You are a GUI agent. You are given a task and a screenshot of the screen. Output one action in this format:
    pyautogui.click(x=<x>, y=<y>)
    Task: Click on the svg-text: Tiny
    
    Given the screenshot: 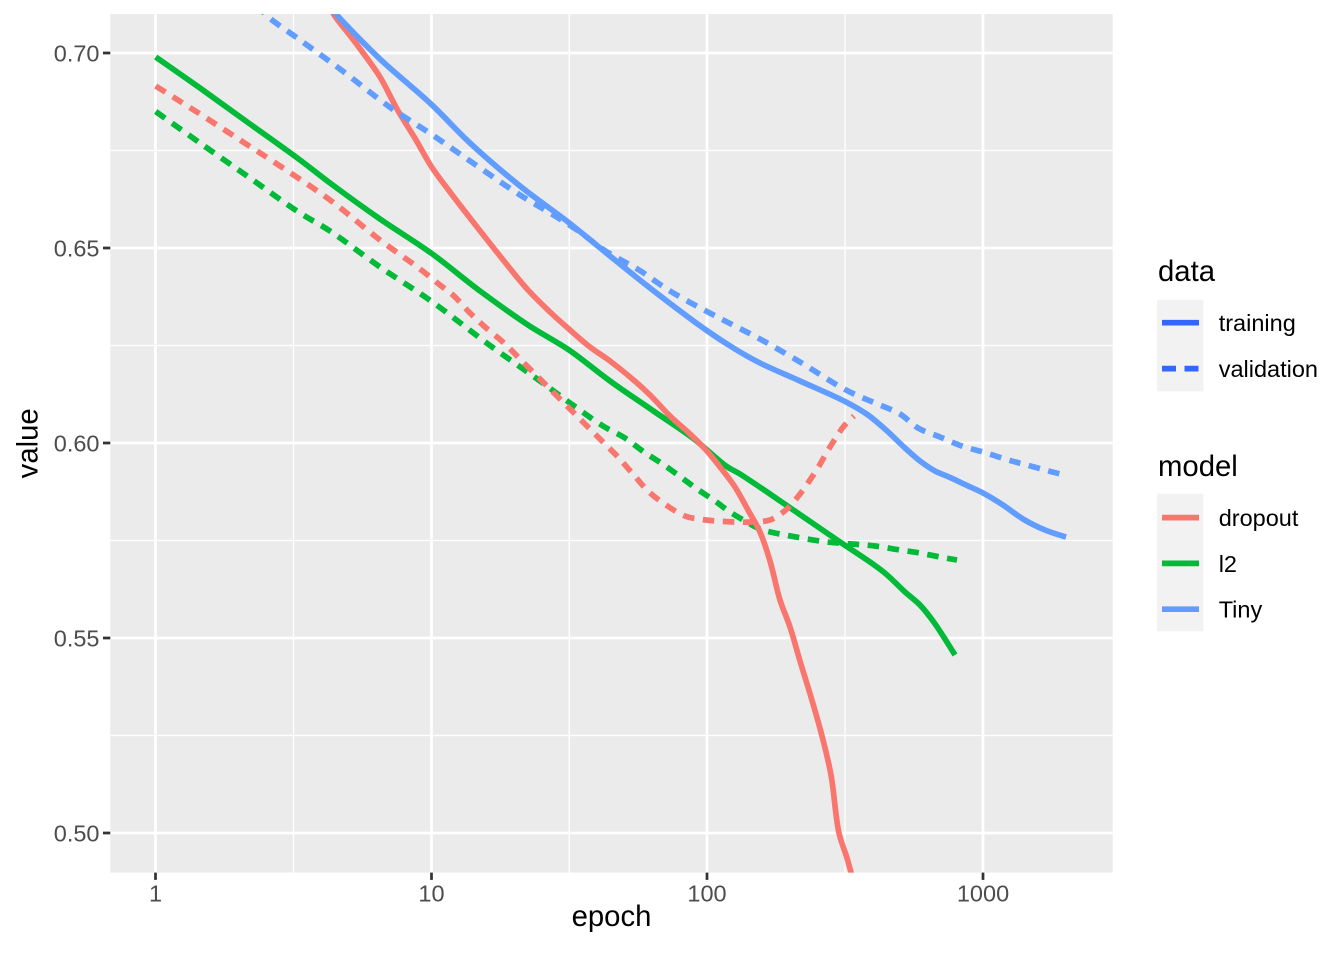 What is the action you would take?
    pyautogui.click(x=1241, y=610)
    